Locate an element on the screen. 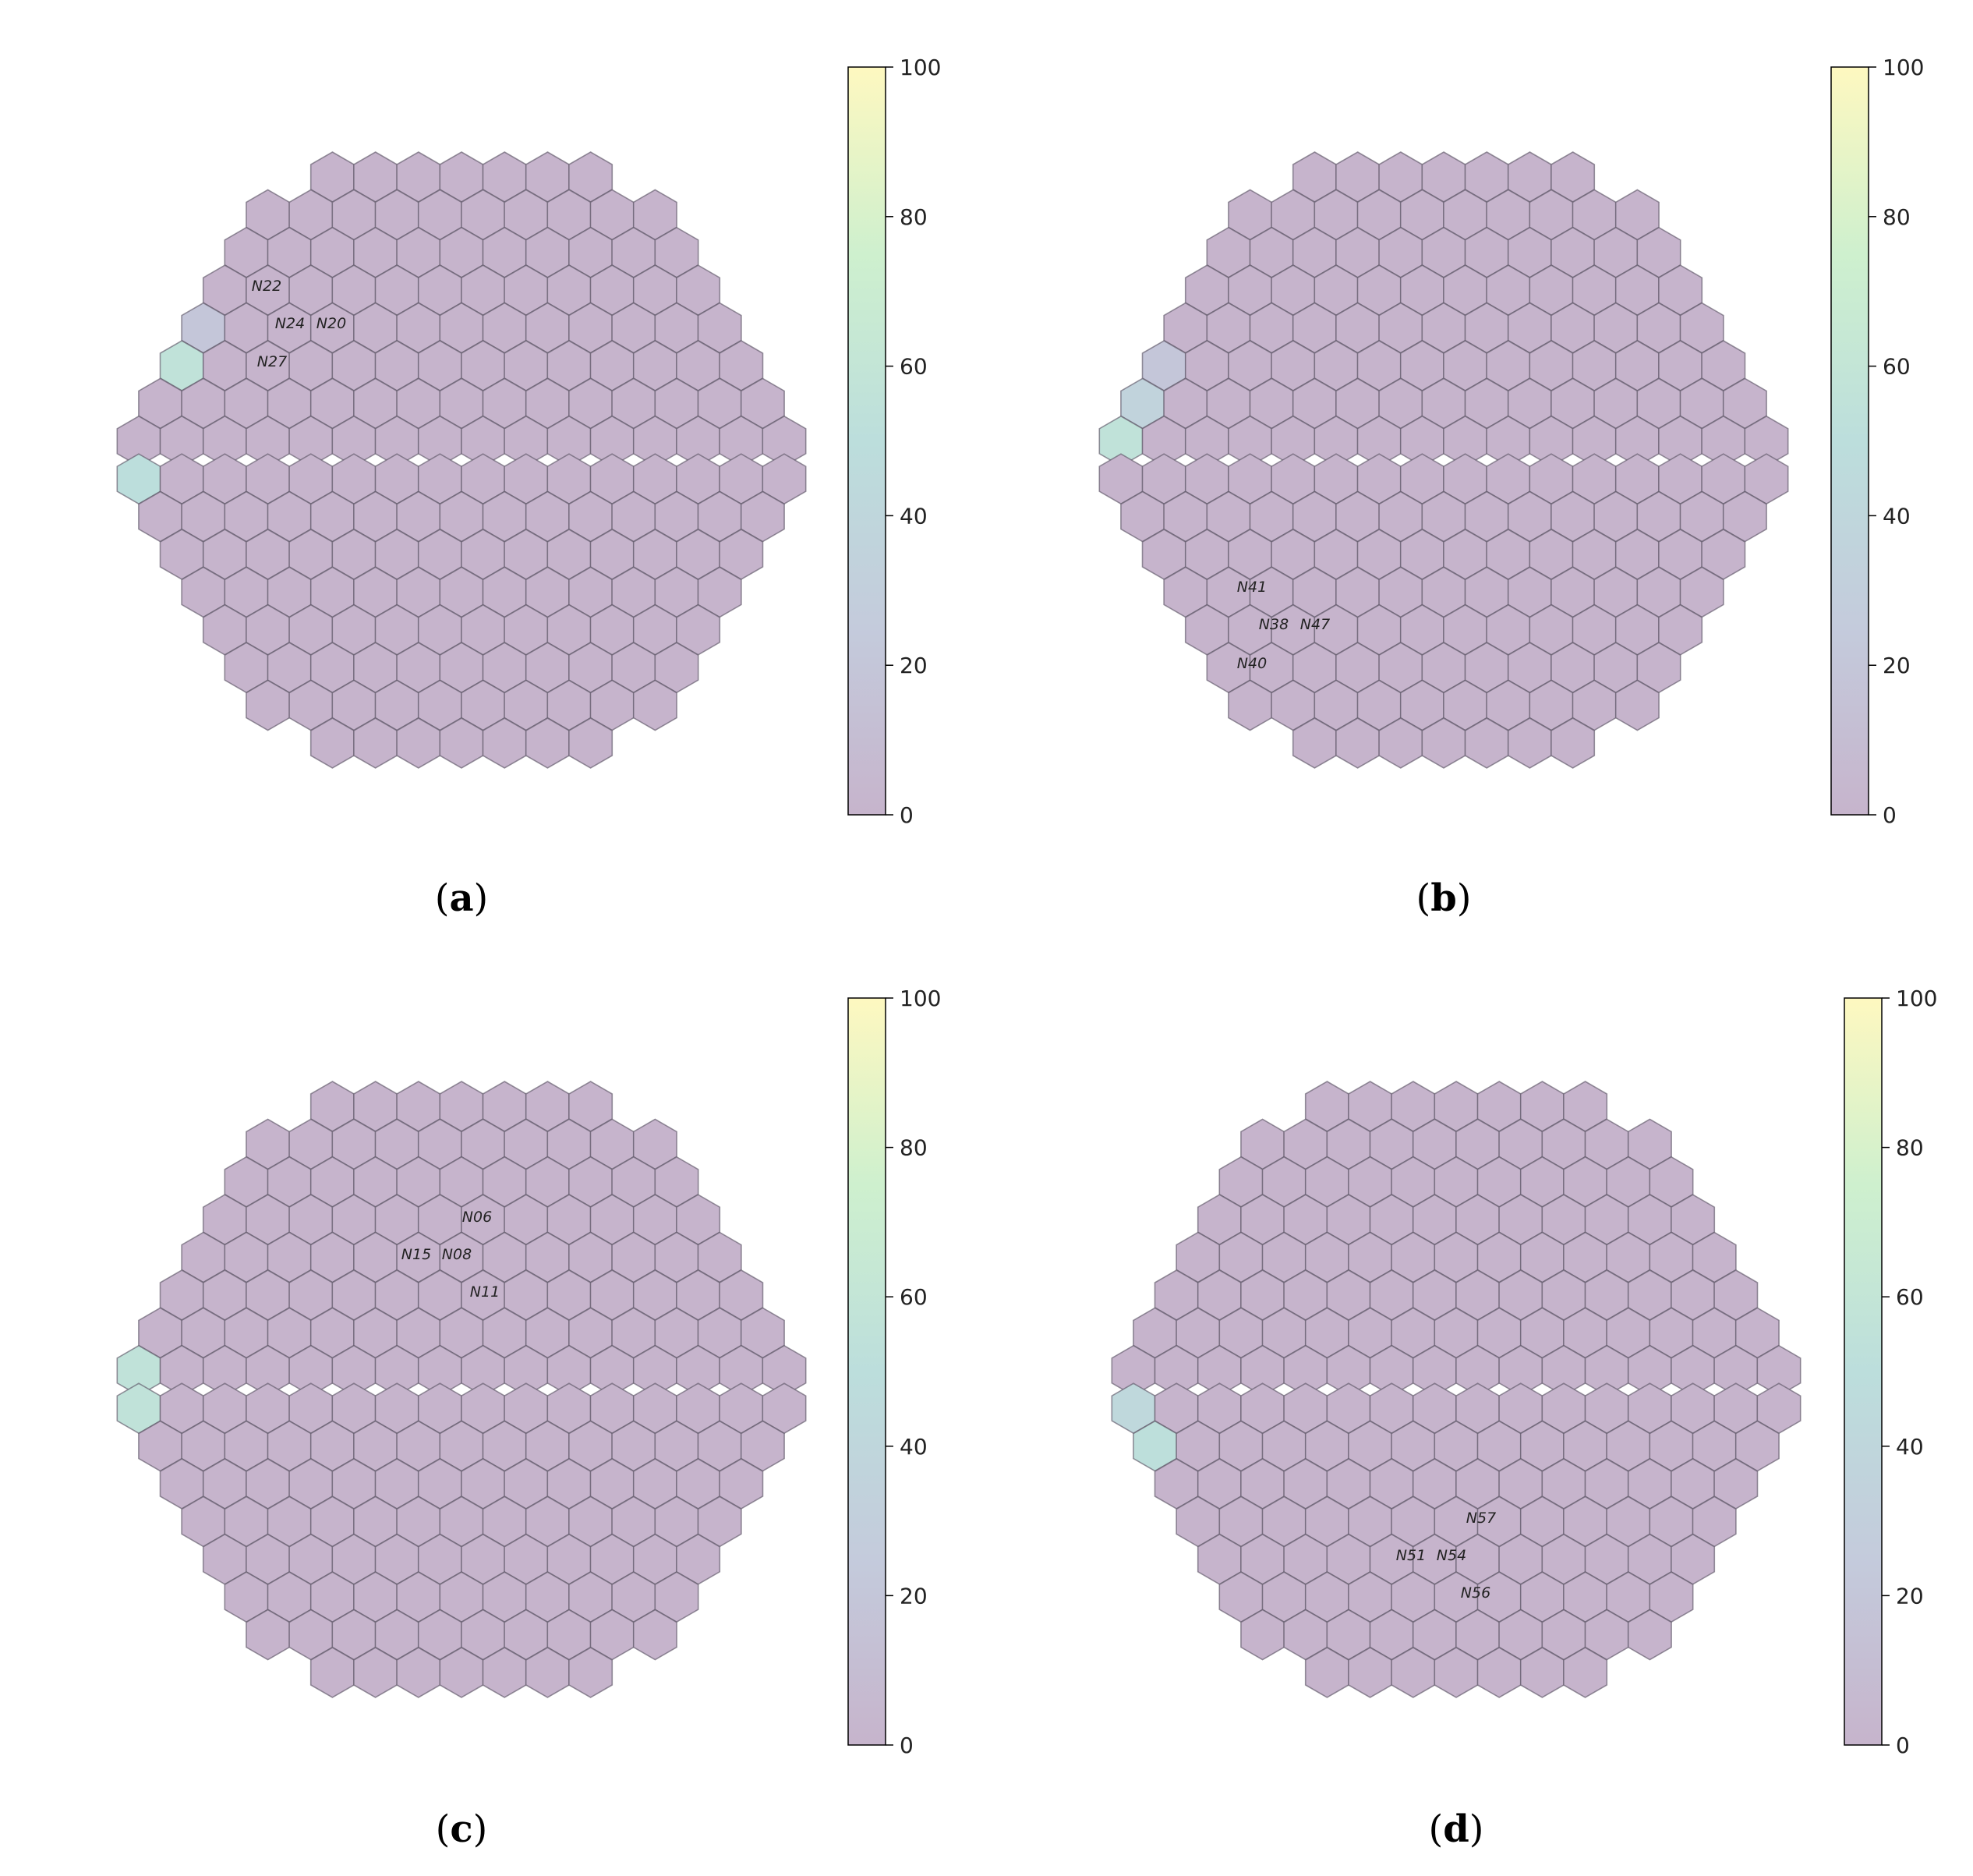 This screenshot has width=1973, height=1876. caption-b: (b) is located at coordinates (1443, 898).